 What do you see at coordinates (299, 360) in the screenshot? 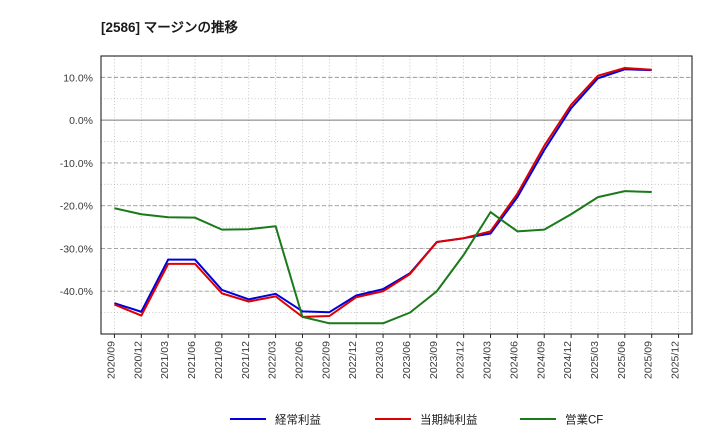
I see `x-axis-tick-label: 2022/06` at bounding box center [299, 360].